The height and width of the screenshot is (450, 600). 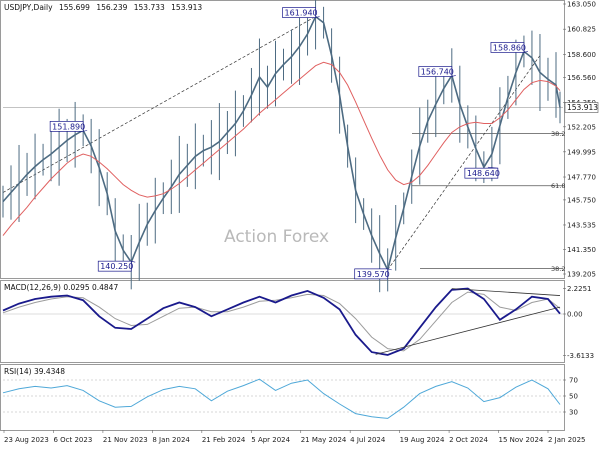 I want to click on price-y-tick-1: 160.825, so click(x=581, y=30).